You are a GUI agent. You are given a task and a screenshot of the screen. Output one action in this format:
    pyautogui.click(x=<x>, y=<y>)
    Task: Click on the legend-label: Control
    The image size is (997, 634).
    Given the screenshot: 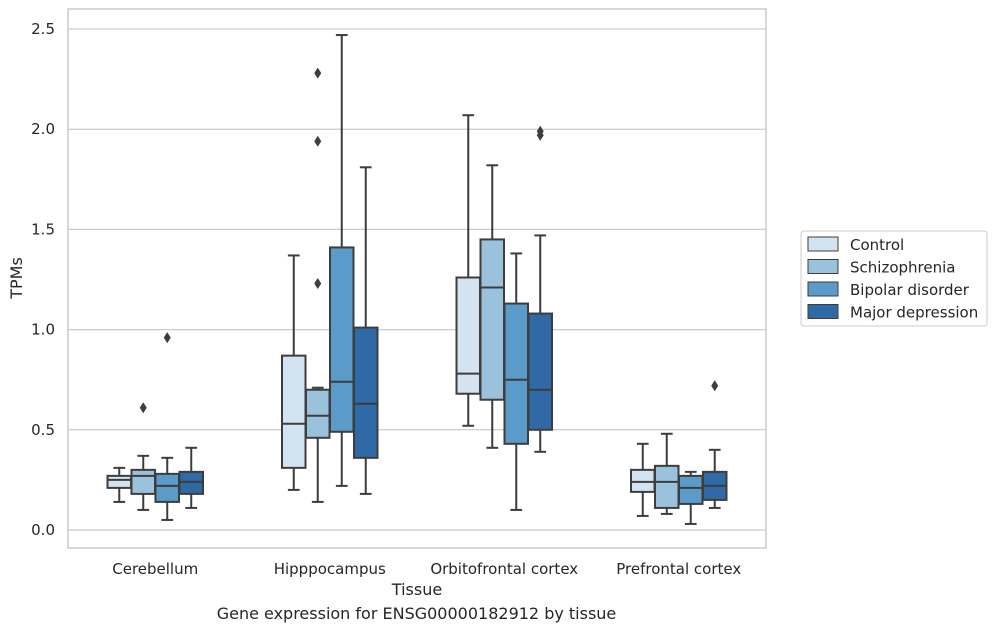 What is the action you would take?
    pyautogui.click(x=877, y=245)
    